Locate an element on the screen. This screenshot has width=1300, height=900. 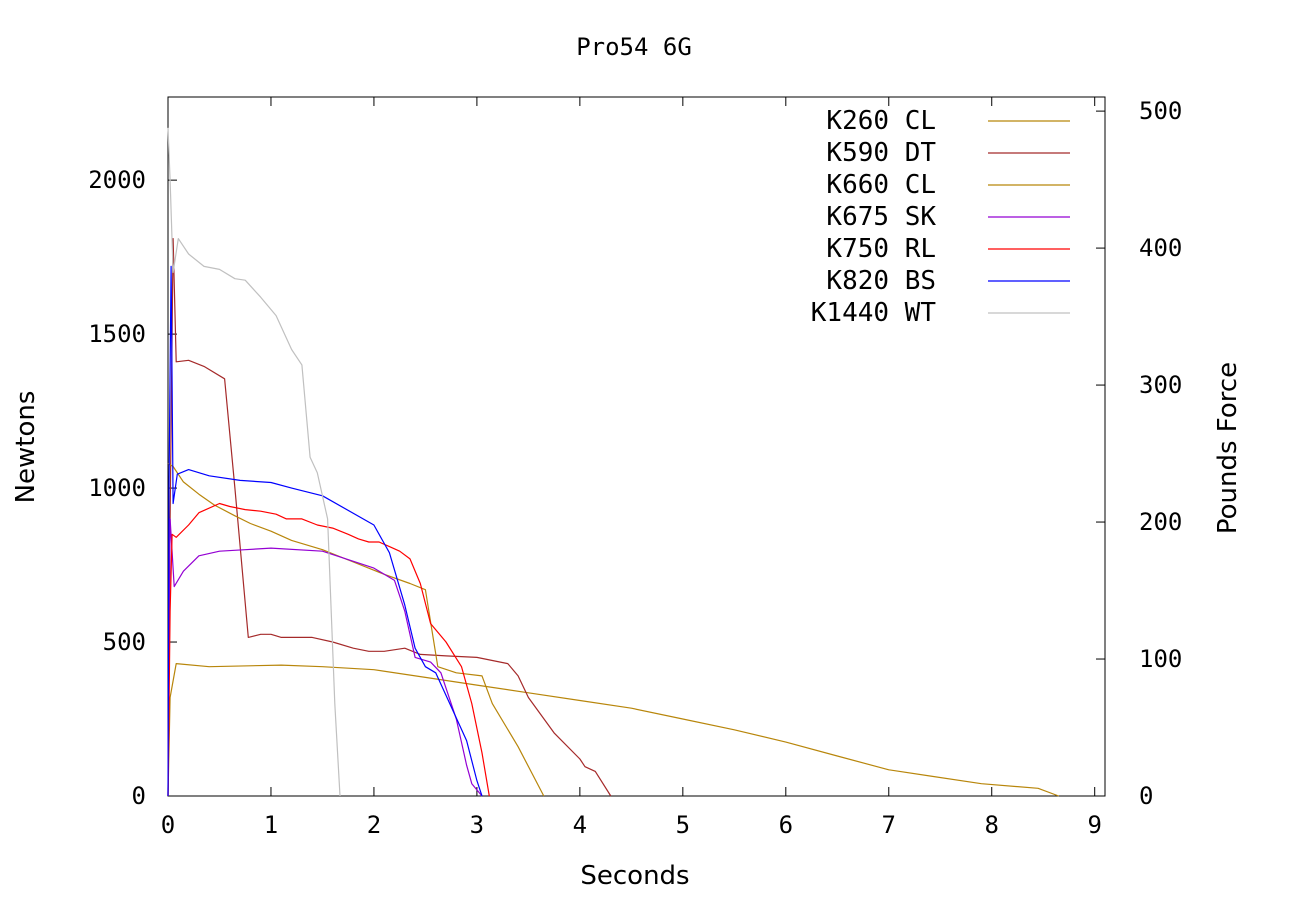
y-tick-label: 500 is located at coordinates (124, 642).